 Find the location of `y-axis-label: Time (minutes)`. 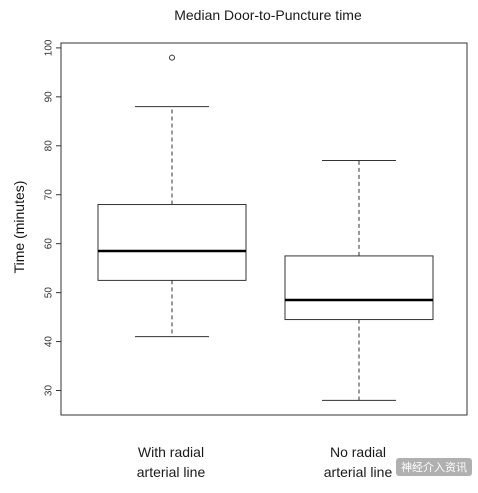

y-axis-label: Time (minutes) is located at coordinates (19, 227).